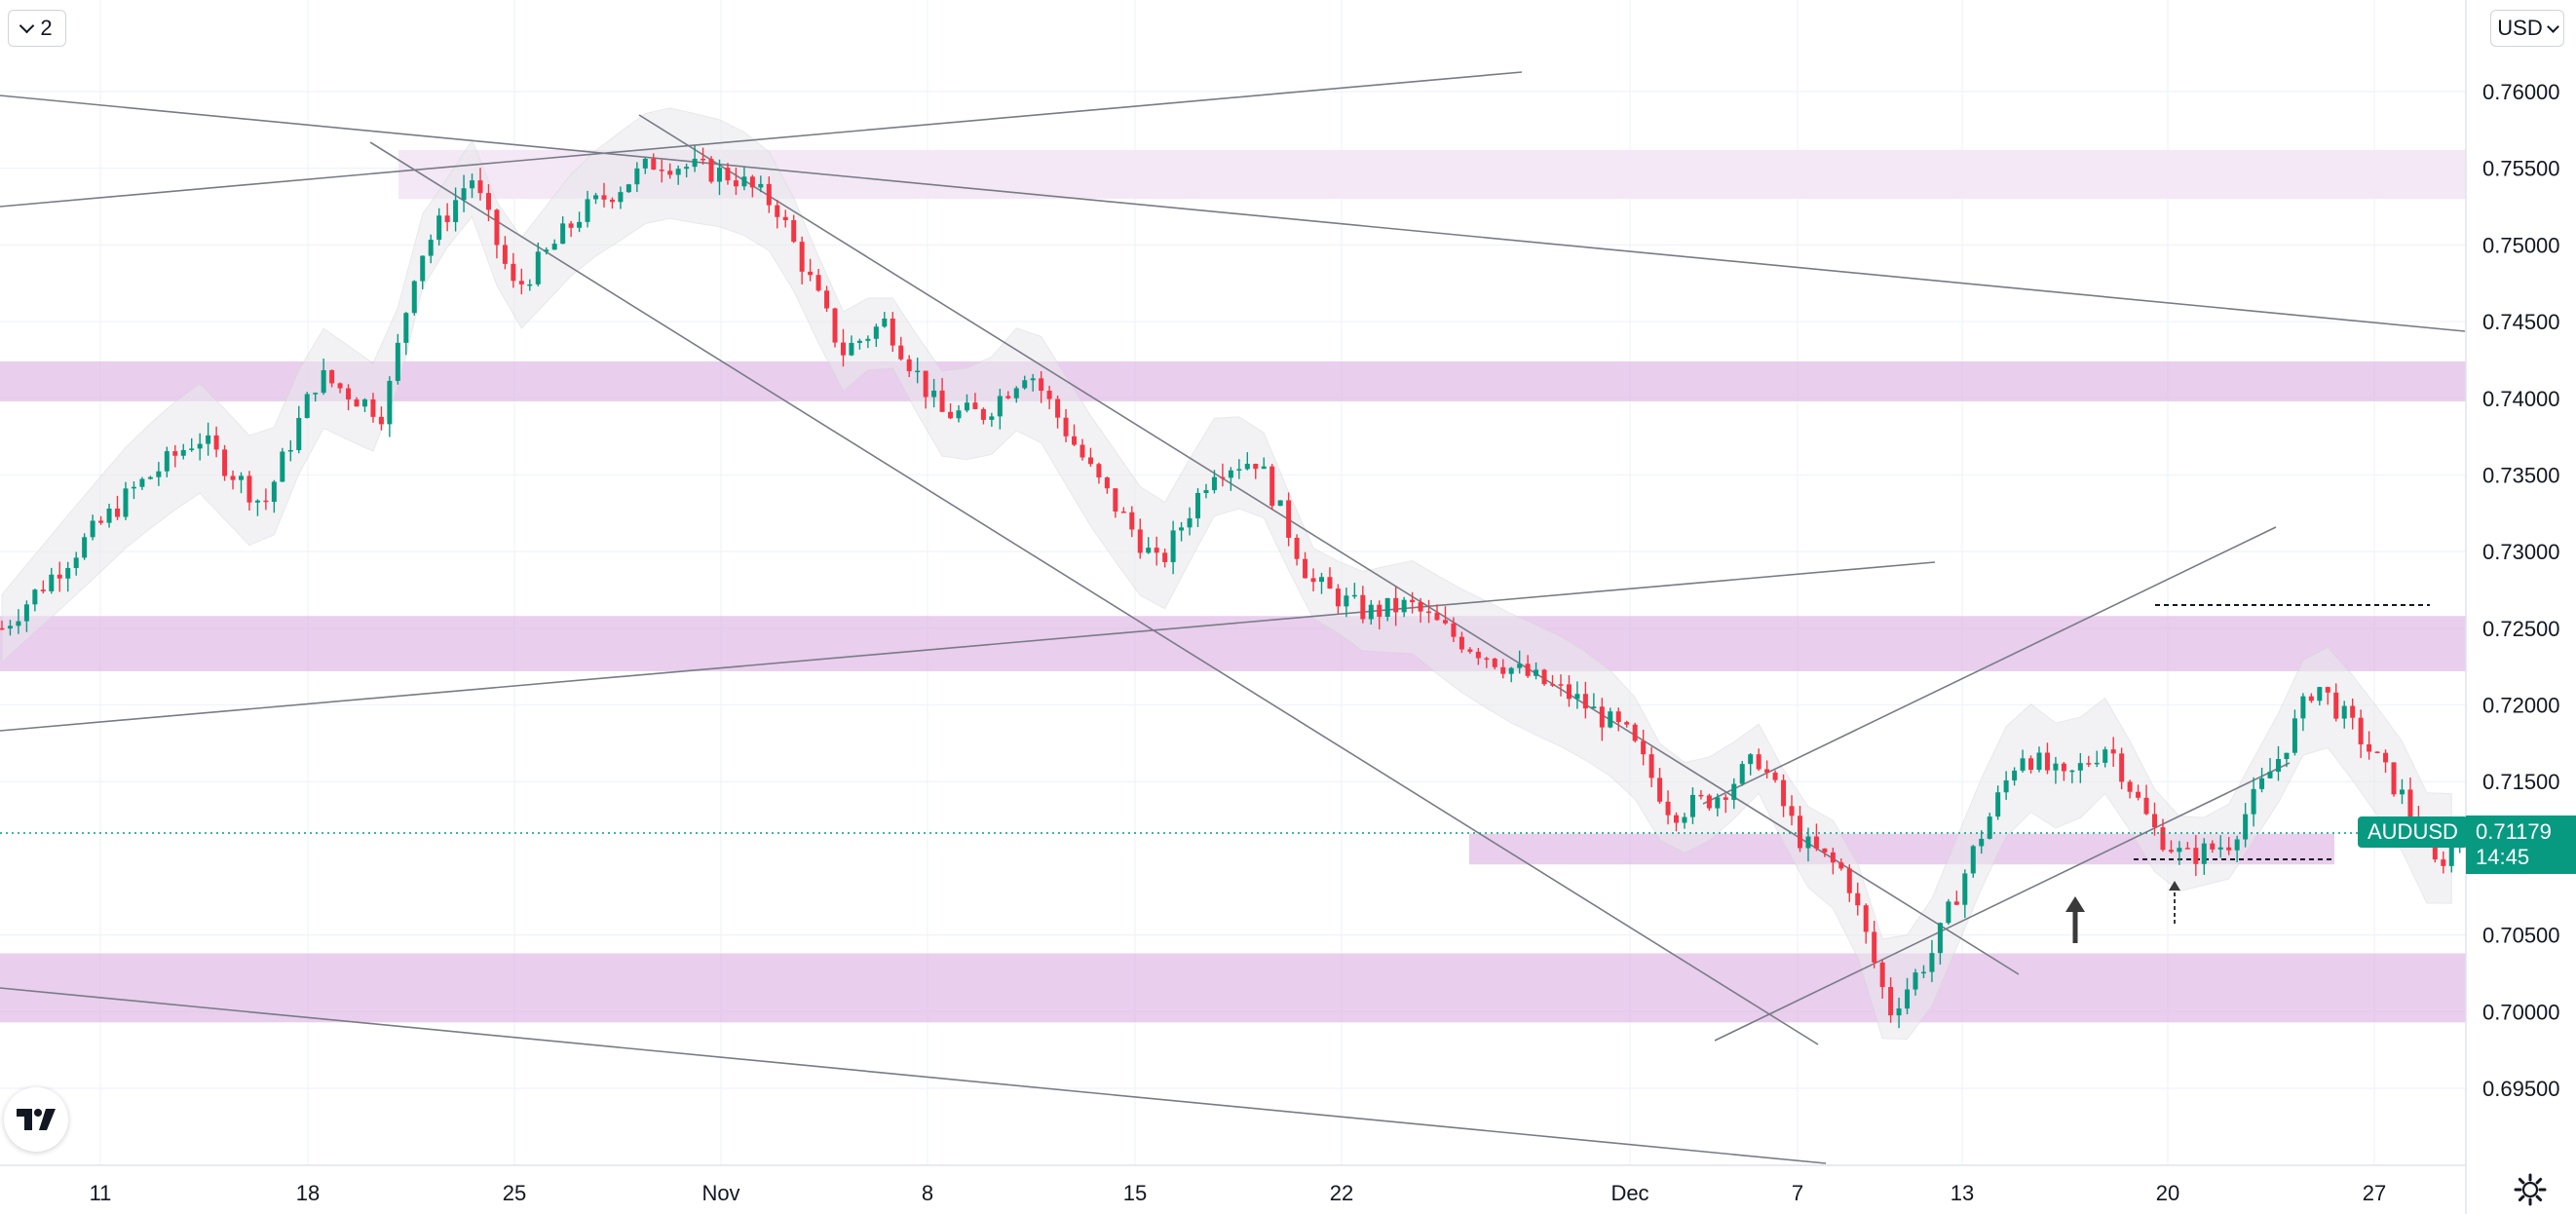 The image size is (2576, 1214). What do you see at coordinates (1238, 1193) in the screenshot?
I see `x-tick-labels: 11 18 25 Nov 8 15 22 Dec 7 13 20 27` at bounding box center [1238, 1193].